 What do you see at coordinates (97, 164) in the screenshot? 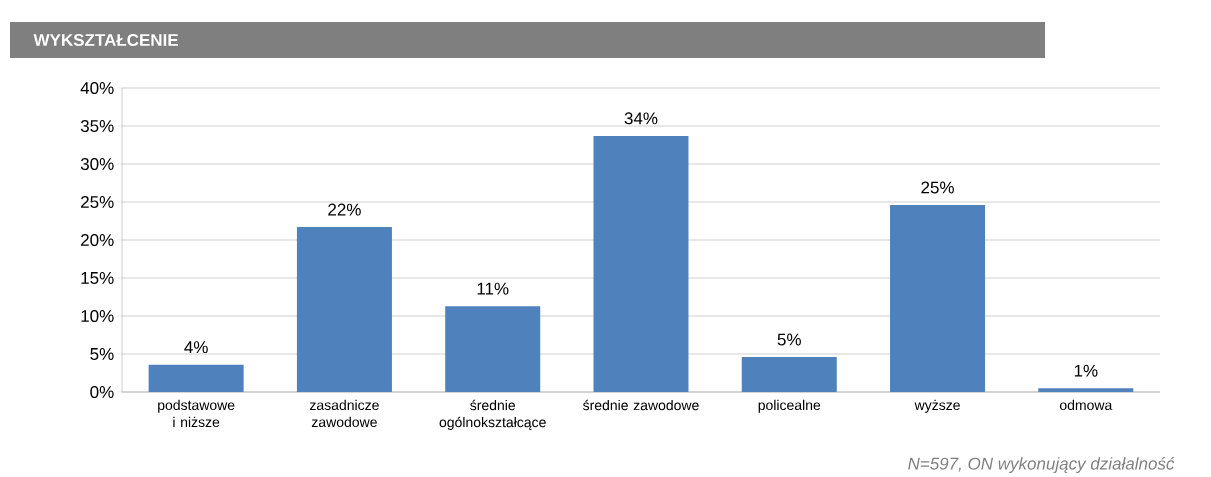
I see `y-tick-label: 30%` at bounding box center [97, 164].